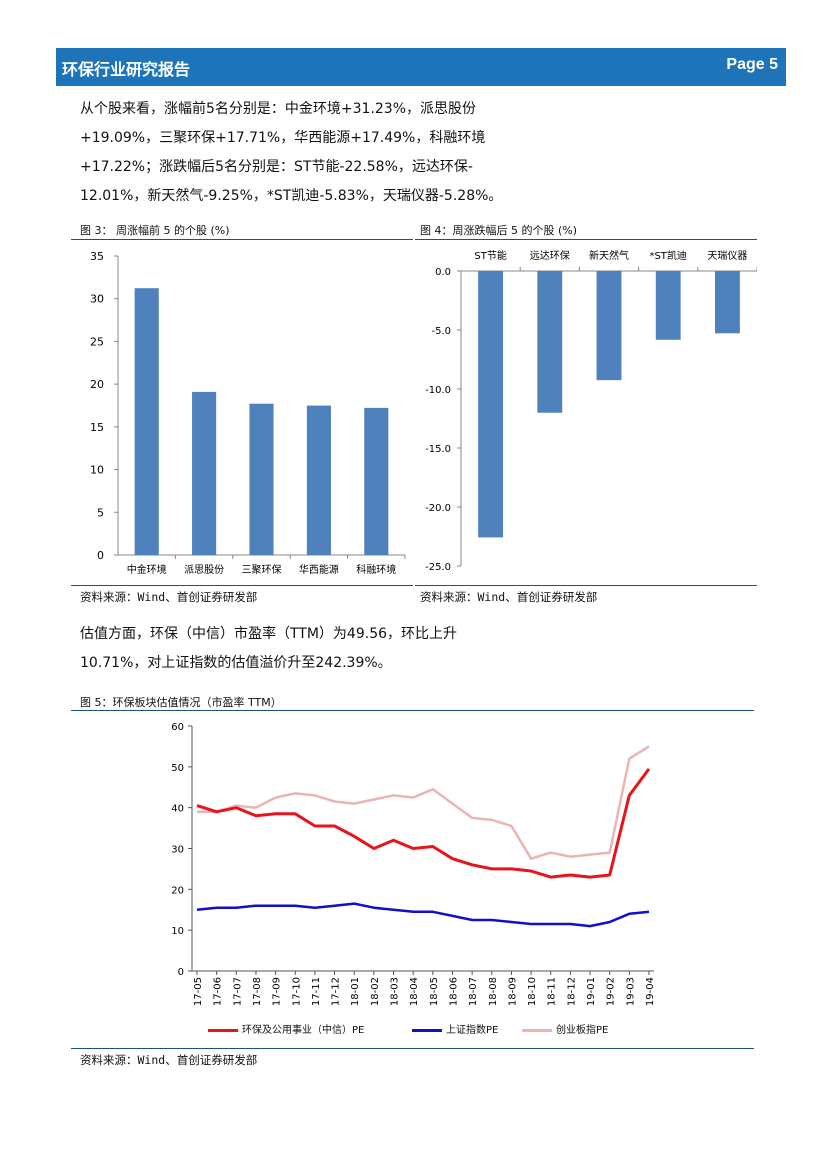  Describe the element at coordinates (582, 1030) in the screenshot. I see `legend-label: 创业板指PE` at that location.